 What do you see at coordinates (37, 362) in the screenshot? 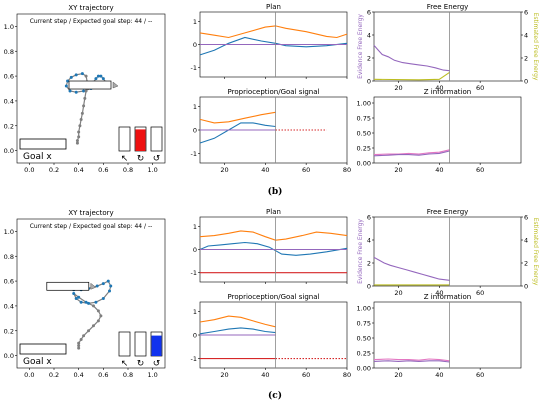
I see `fig-2-goal-label: Goal x` at bounding box center [37, 362].